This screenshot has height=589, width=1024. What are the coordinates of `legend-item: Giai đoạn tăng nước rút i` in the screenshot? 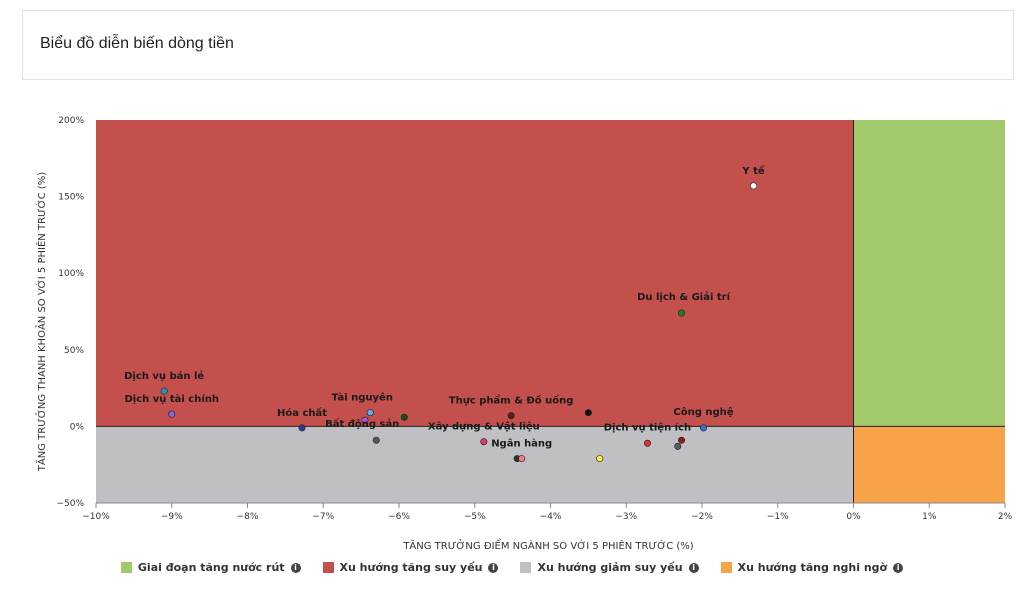 It's located at (210, 567).